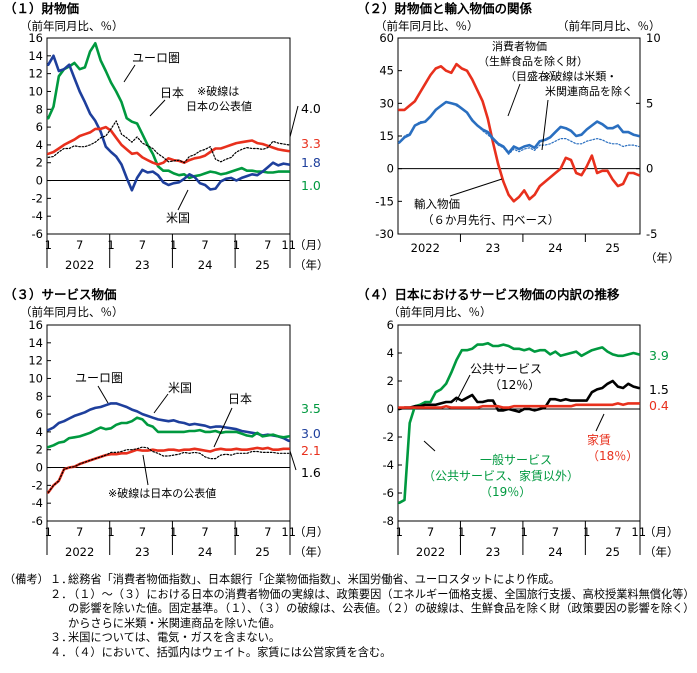  I want to click on end-value-label: 0.4, so click(659, 405).